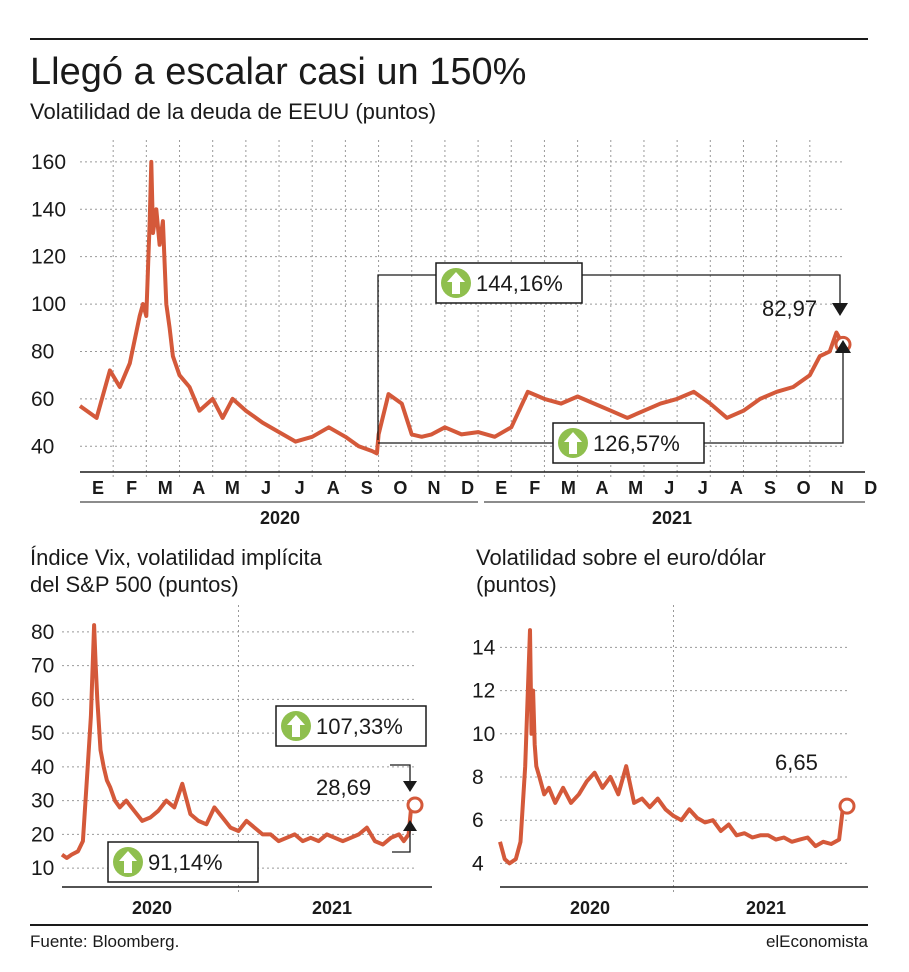 This screenshot has height=972, width=909. I want to click on badge-91: 91,14%, so click(183, 862).